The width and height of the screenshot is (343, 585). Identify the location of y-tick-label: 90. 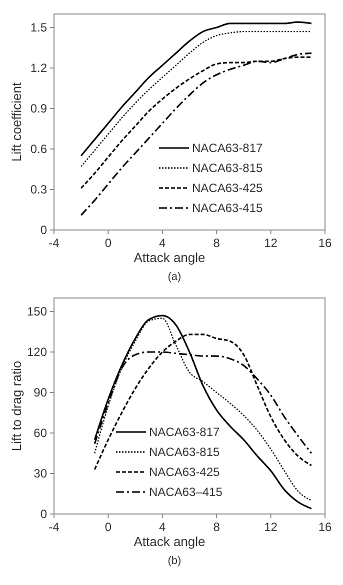
(41, 393).